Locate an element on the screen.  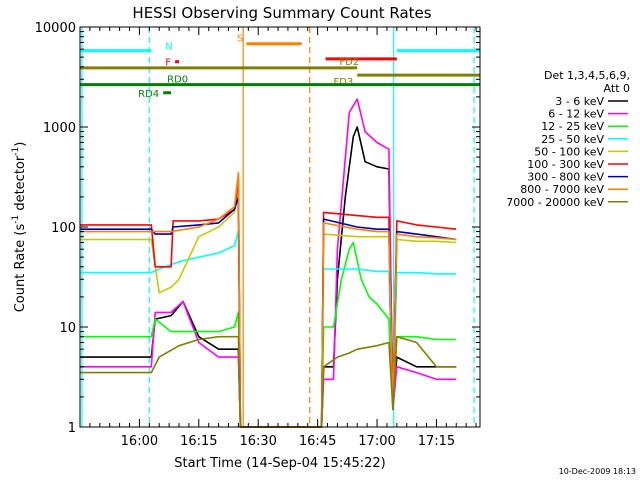
legend-label-8: 7000 - 20000 keV is located at coordinates (555, 202).